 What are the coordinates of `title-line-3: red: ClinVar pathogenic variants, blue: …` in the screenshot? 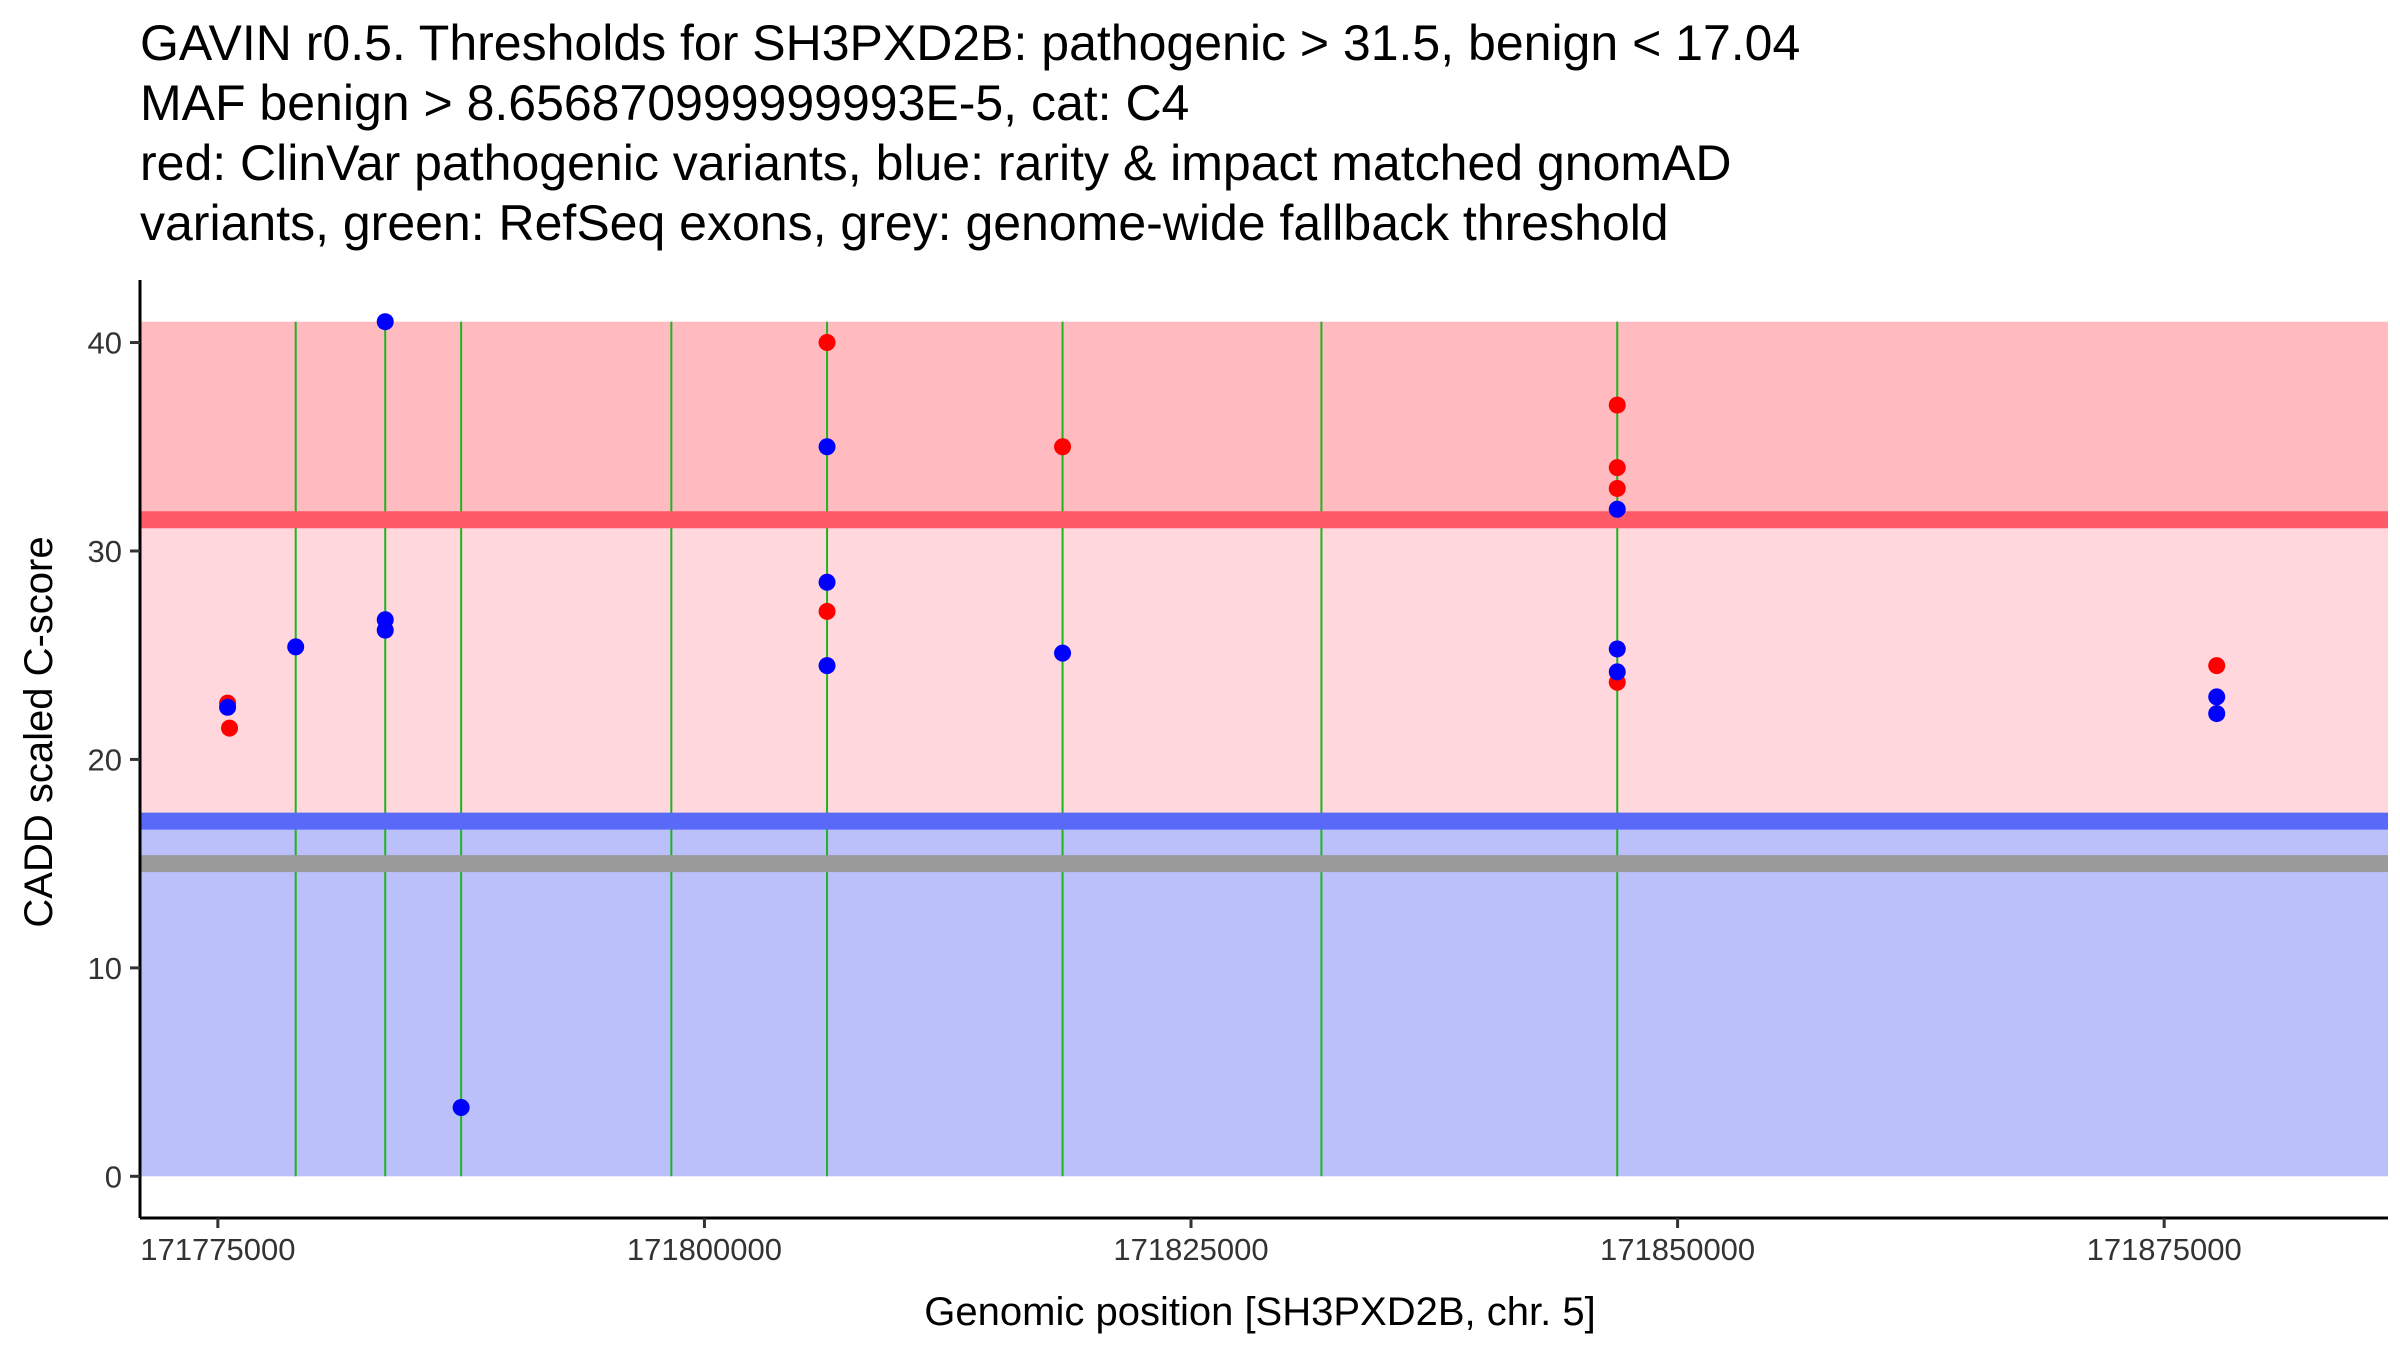 It's located at (935, 163).